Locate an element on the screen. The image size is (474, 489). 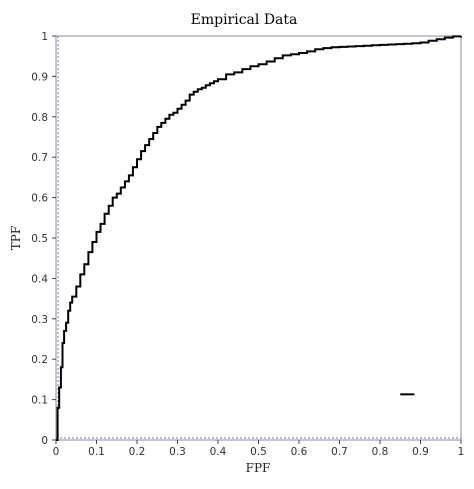
y-tick-label: 0.5 is located at coordinates (39, 239).